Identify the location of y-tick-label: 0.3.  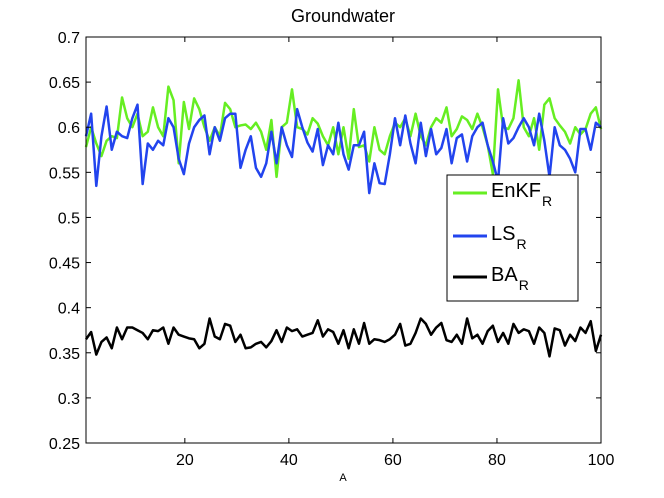
(69, 399).